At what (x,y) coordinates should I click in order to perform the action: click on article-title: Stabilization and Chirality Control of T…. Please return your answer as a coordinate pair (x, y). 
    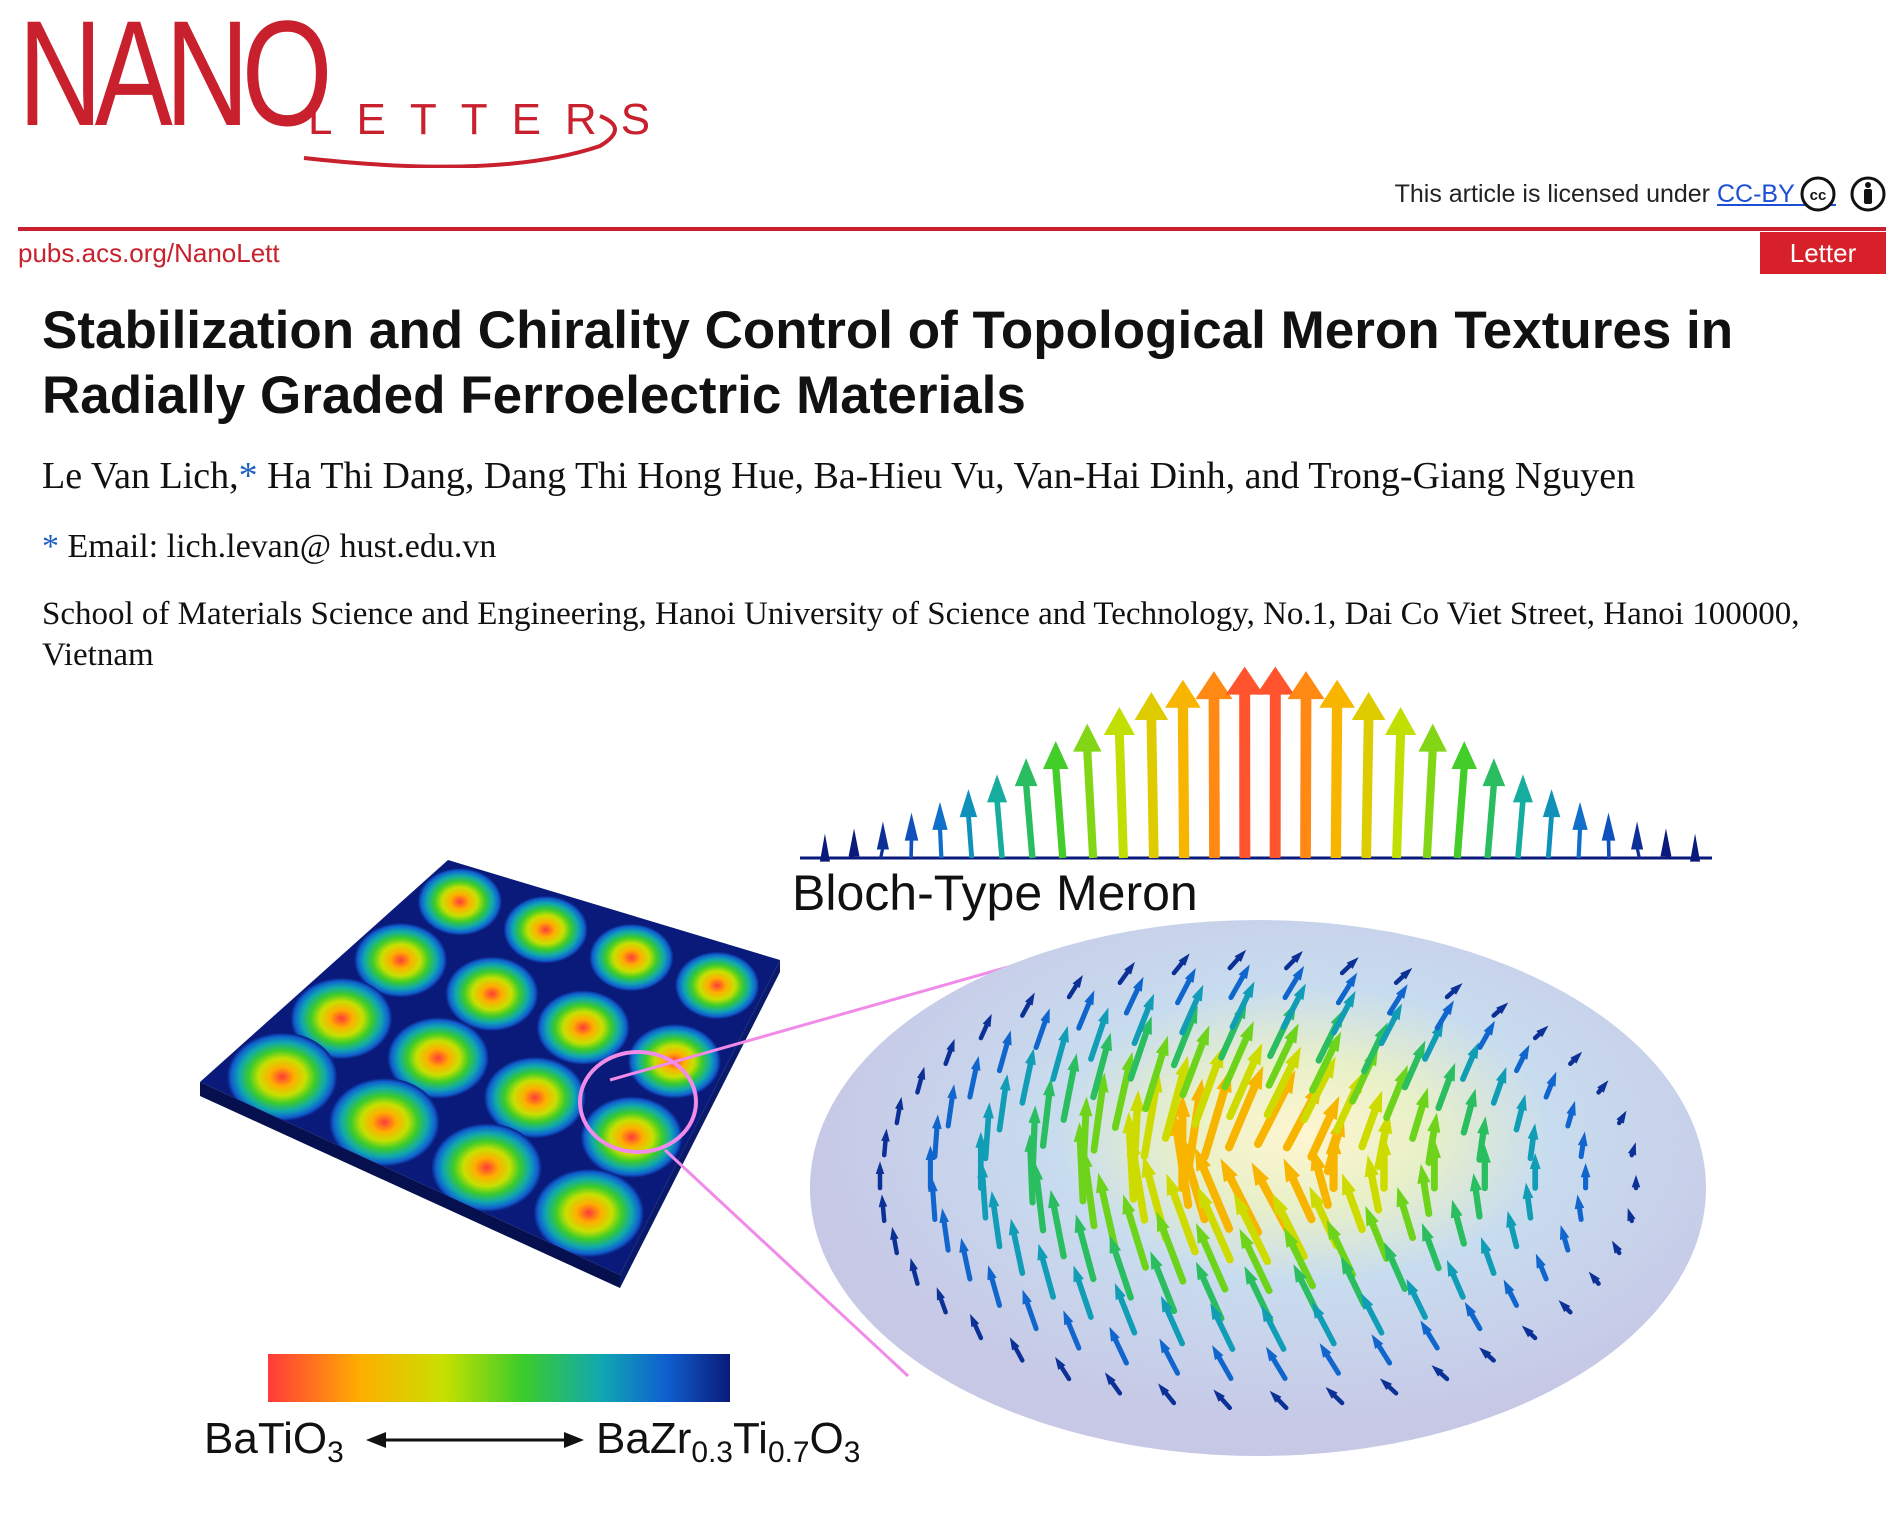
    Looking at the image, I should click on (888, 363).